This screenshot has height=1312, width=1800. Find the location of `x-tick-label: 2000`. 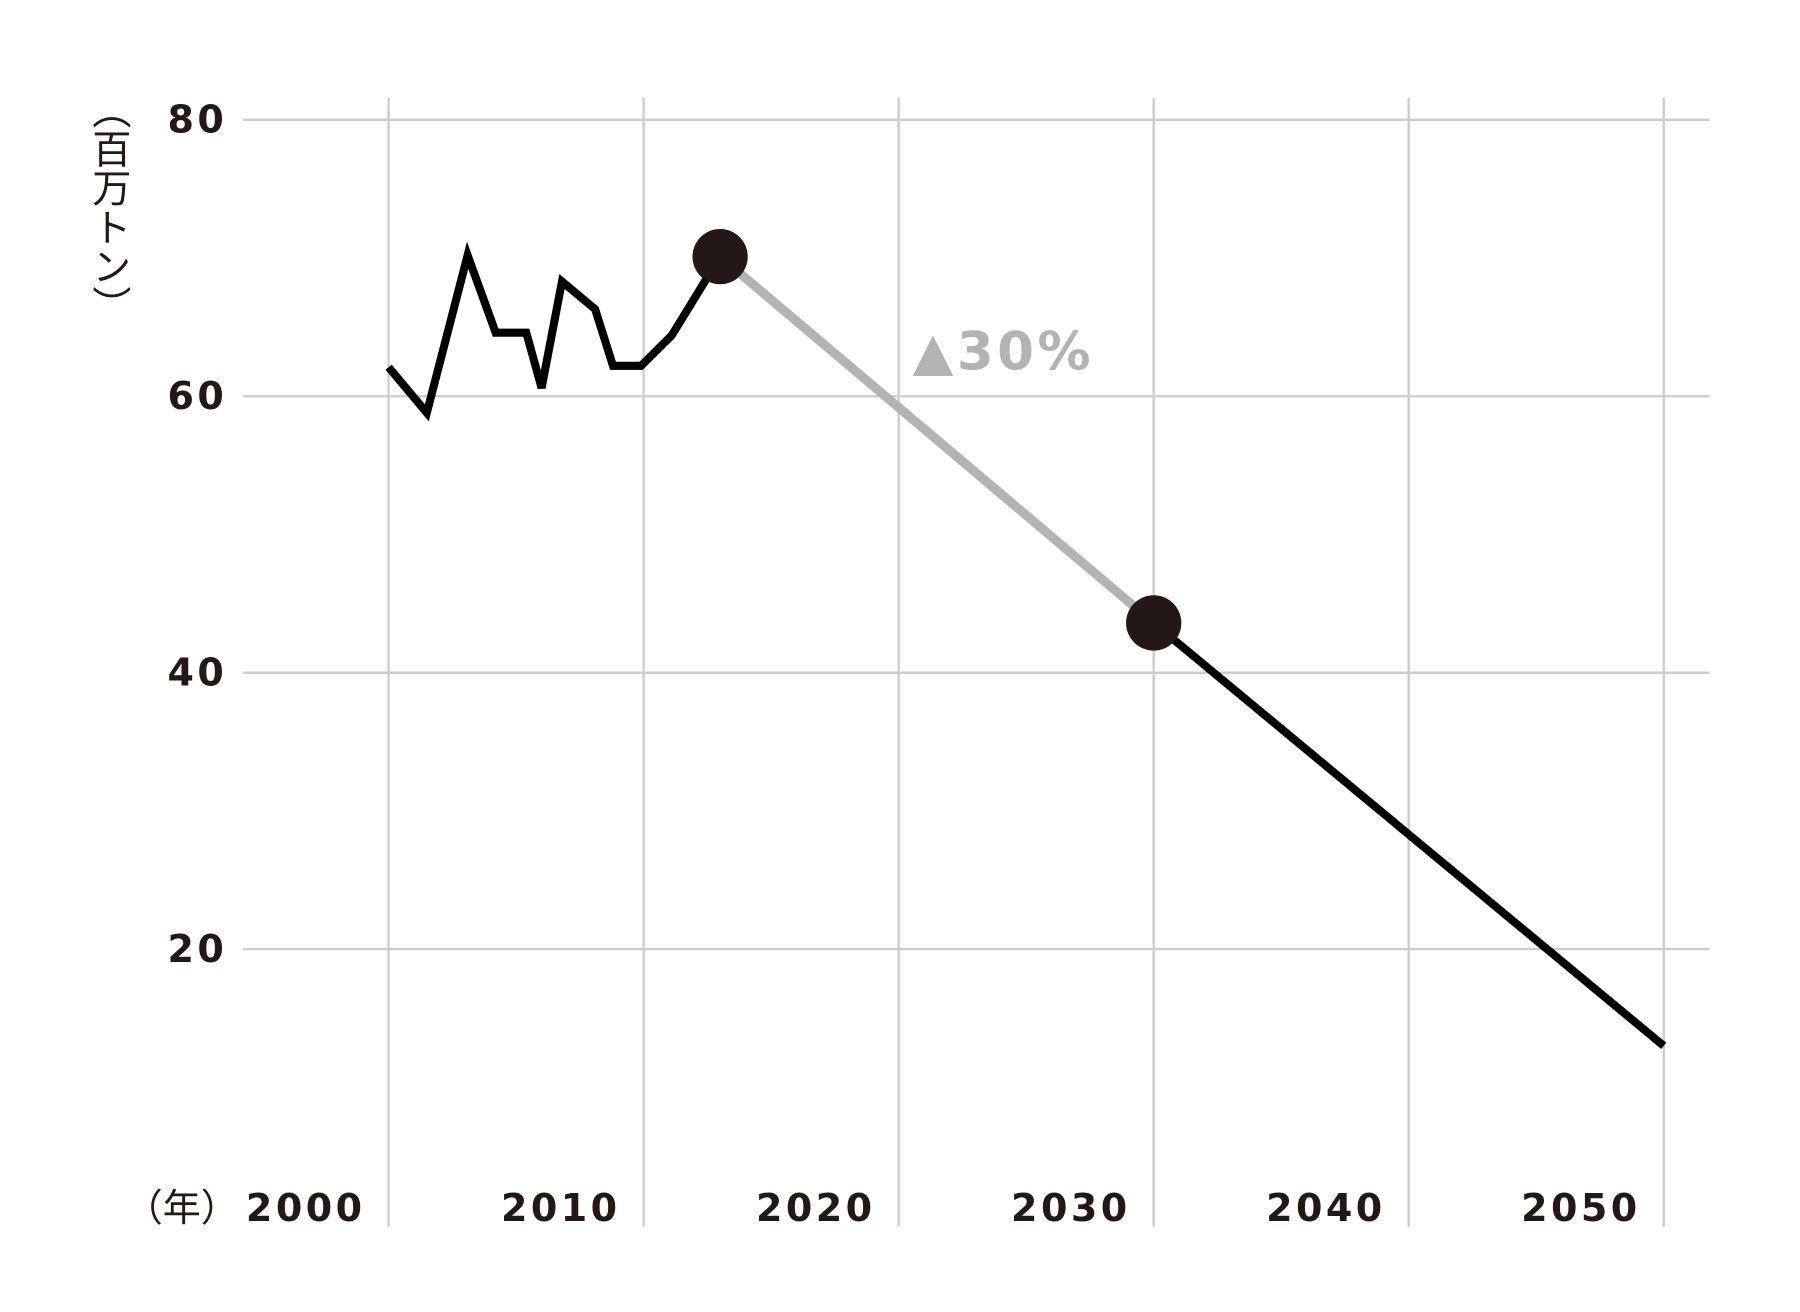

x-tick-label: 2000 is located at coordinates (306, 1208).